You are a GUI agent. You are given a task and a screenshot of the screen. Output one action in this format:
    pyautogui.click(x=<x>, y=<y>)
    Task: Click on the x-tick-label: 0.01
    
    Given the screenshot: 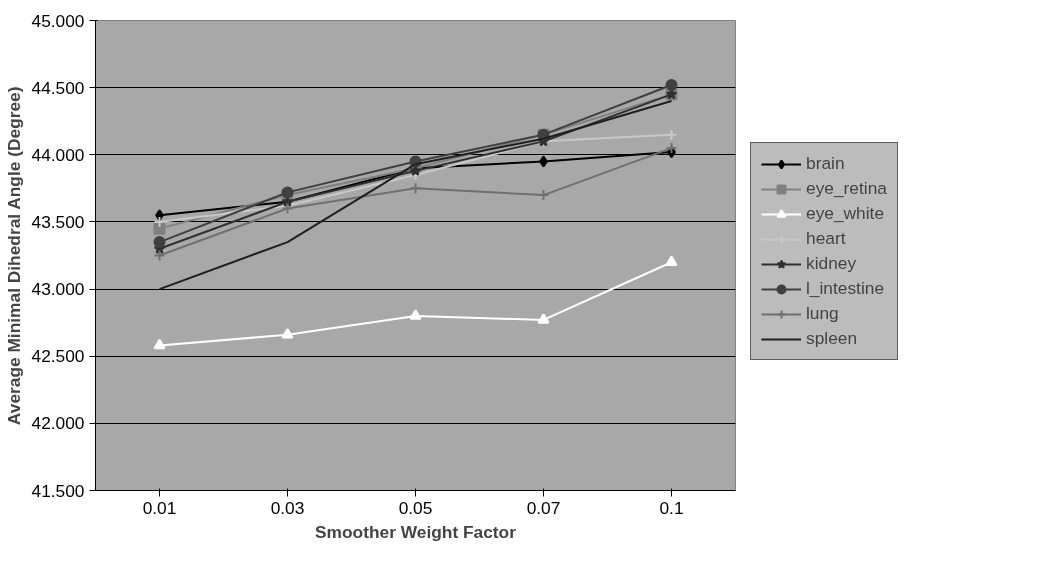 What is the action you would take?
    pyautogui.click(x=159, y=507)
    